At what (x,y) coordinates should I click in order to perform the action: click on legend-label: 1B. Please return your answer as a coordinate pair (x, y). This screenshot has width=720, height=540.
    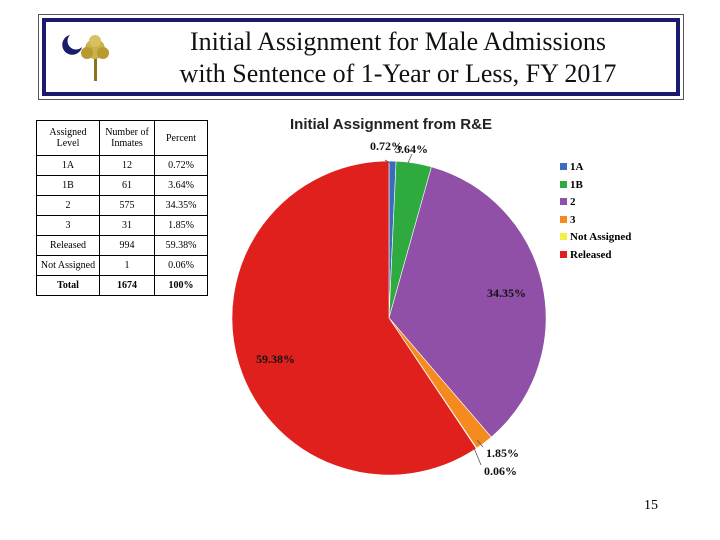
    Looking at the image, I should click on (576, 184).